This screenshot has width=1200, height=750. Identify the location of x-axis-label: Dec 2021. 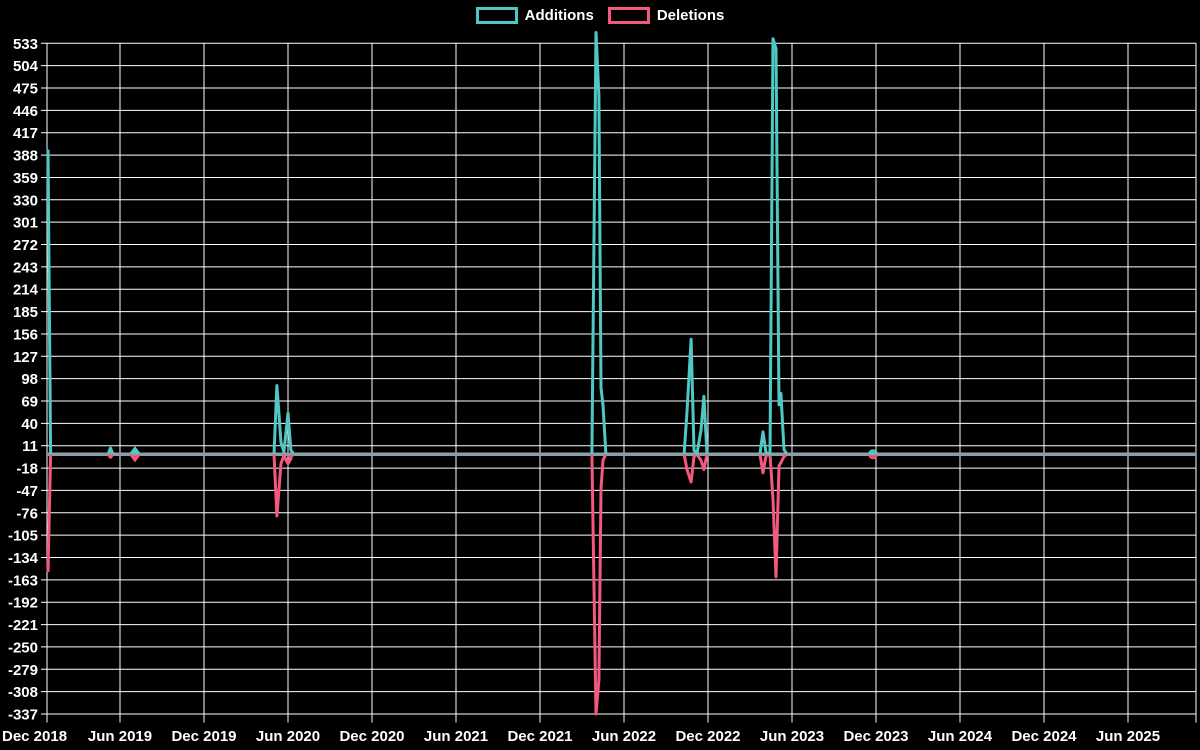
(539, 736).